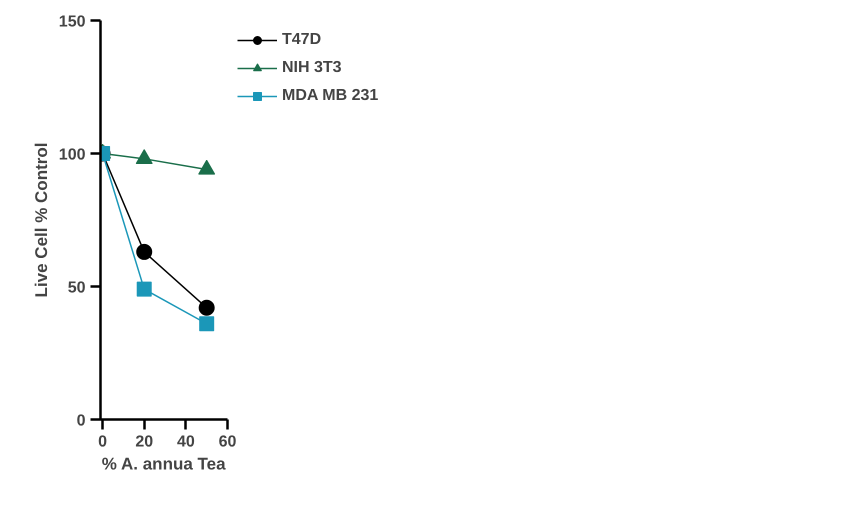  Describe the element at coordinates (185, 442) in the screenshot. I see `x-tick-label: 40` at that location.